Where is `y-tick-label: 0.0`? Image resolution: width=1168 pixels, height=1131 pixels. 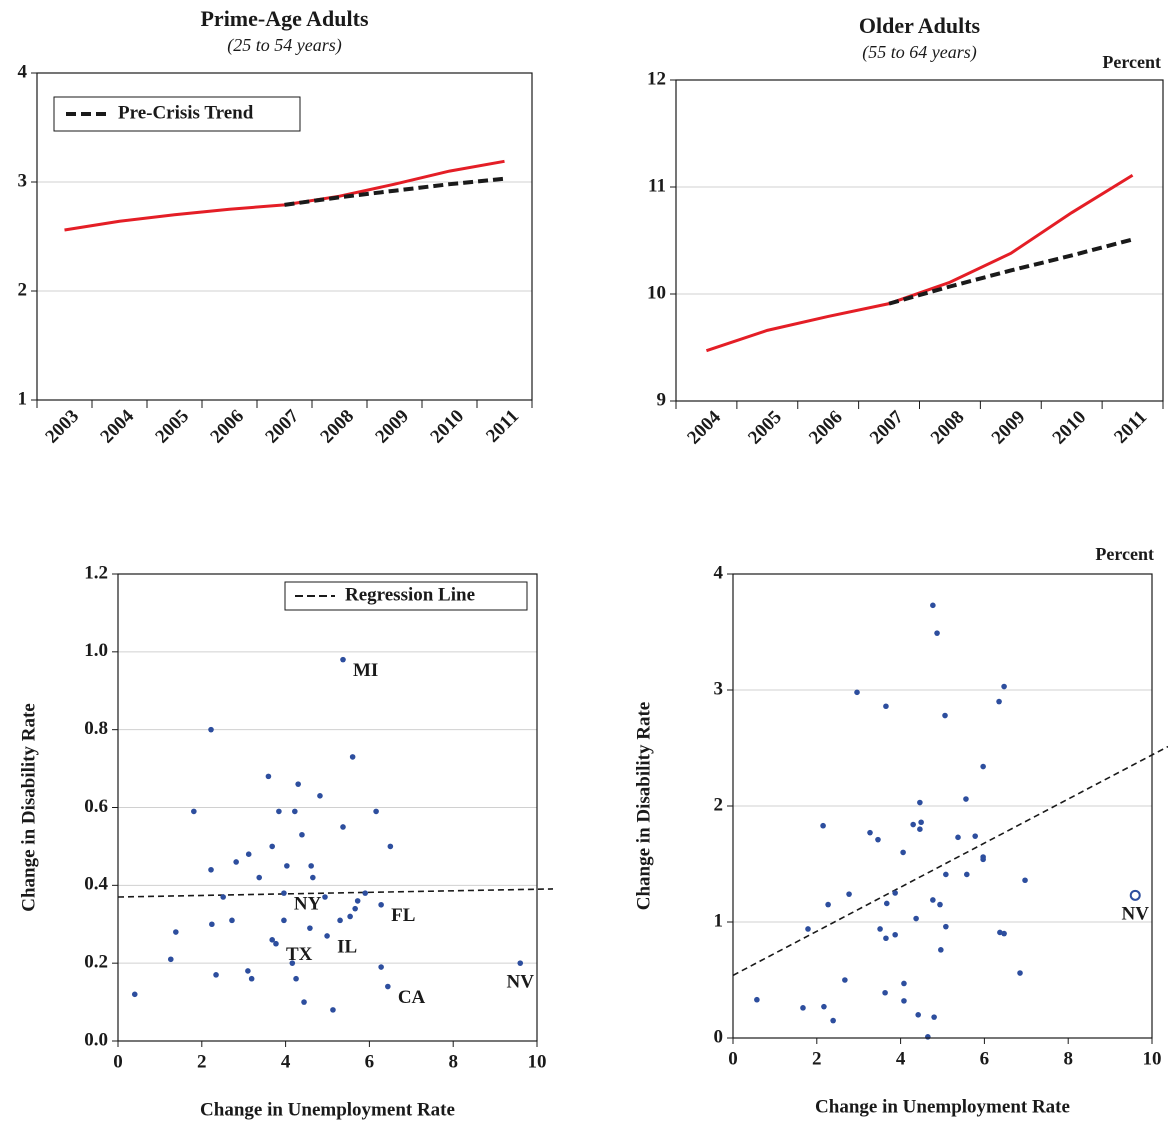
y-tick-label: 0.0 is located at coordinates (96, 1039).